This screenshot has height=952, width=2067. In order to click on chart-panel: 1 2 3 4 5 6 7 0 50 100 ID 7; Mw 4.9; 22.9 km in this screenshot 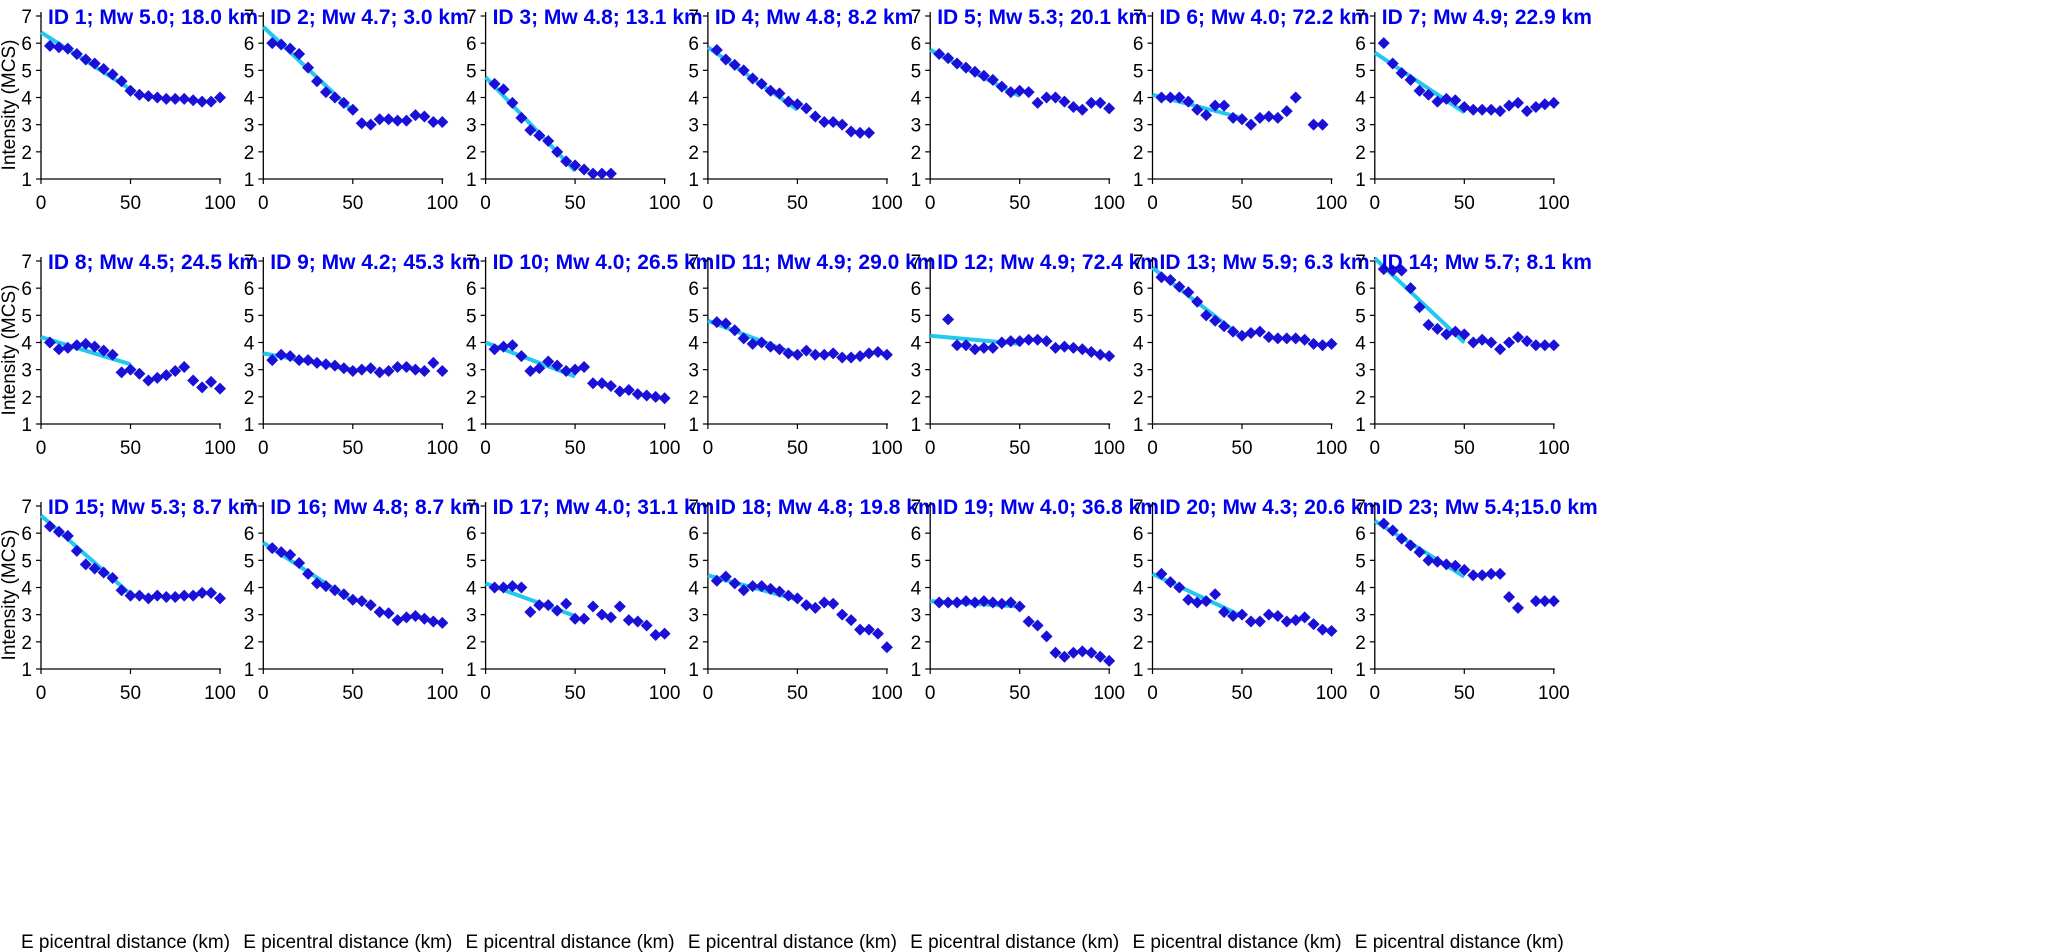, I will do `click(1473, 110)`.